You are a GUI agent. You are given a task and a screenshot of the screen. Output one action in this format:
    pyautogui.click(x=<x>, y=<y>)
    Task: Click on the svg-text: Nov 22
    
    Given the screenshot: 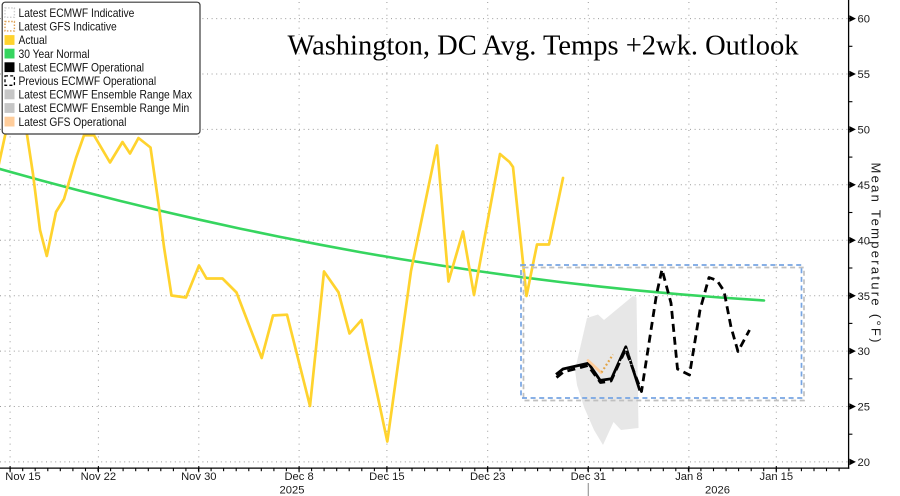 What is the action you would take?
    pyautogui.click(x=98, y=477)
    